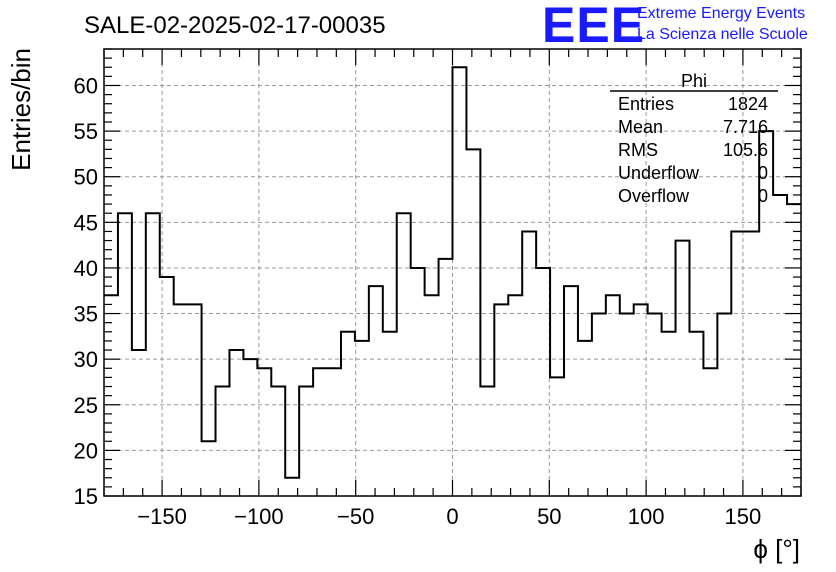 The height and width of the screenshot is (572, 836). What do you see at coordinates (86, 131) in the screenshot?
I see `y-tick-label: 55` at bounding box center [86, 131].